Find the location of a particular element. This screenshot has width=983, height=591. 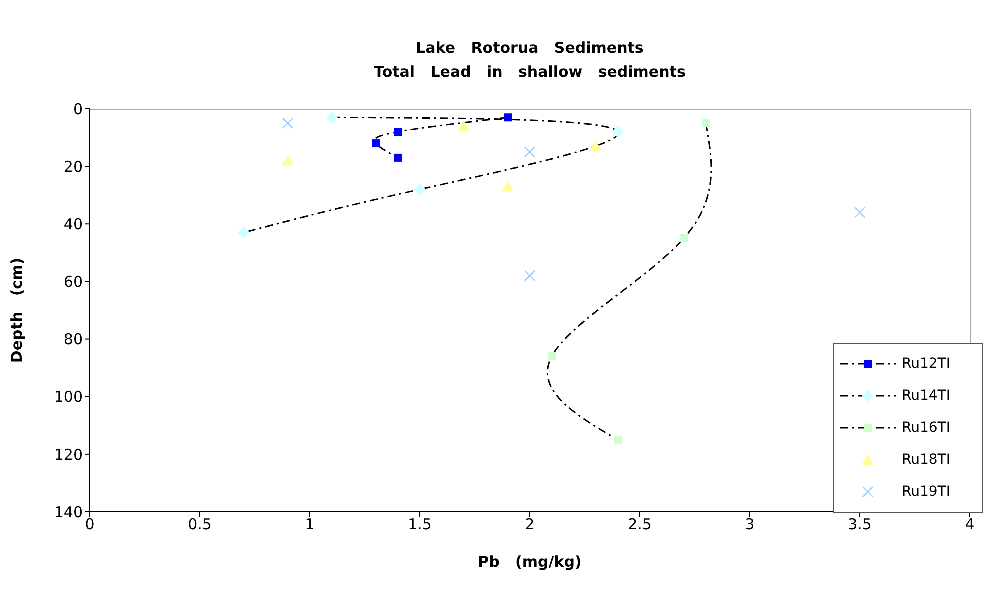

y-tick-label: 100 is located at coordinates (68, 397).